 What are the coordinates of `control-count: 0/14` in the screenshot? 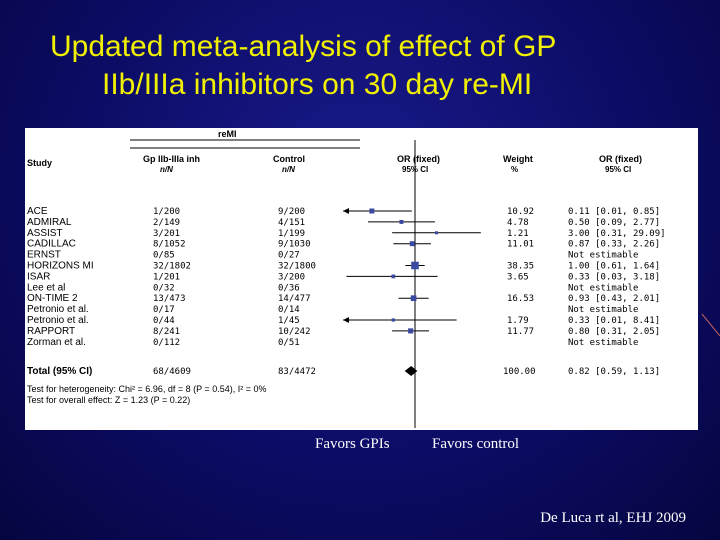 It's located at (289, 310).